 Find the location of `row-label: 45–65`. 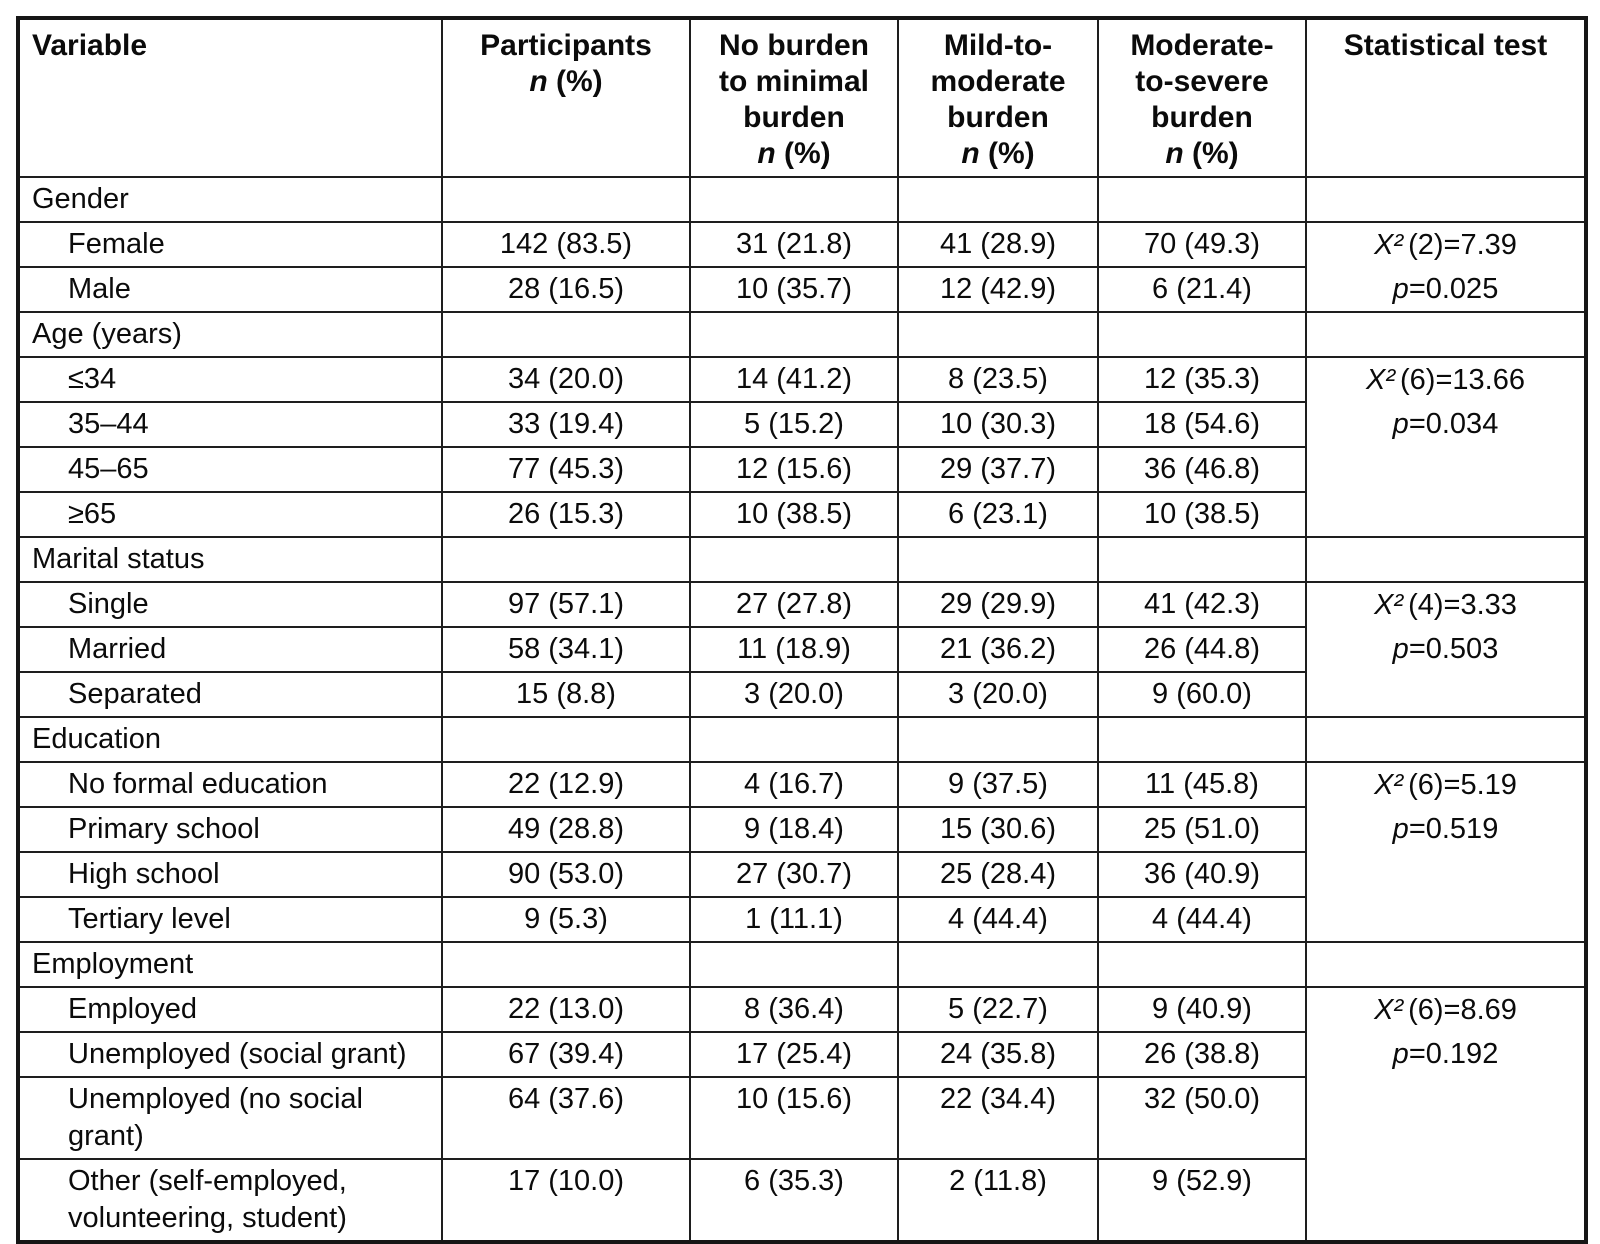

row-label: 45–65 is located at coordinates (230, 469).